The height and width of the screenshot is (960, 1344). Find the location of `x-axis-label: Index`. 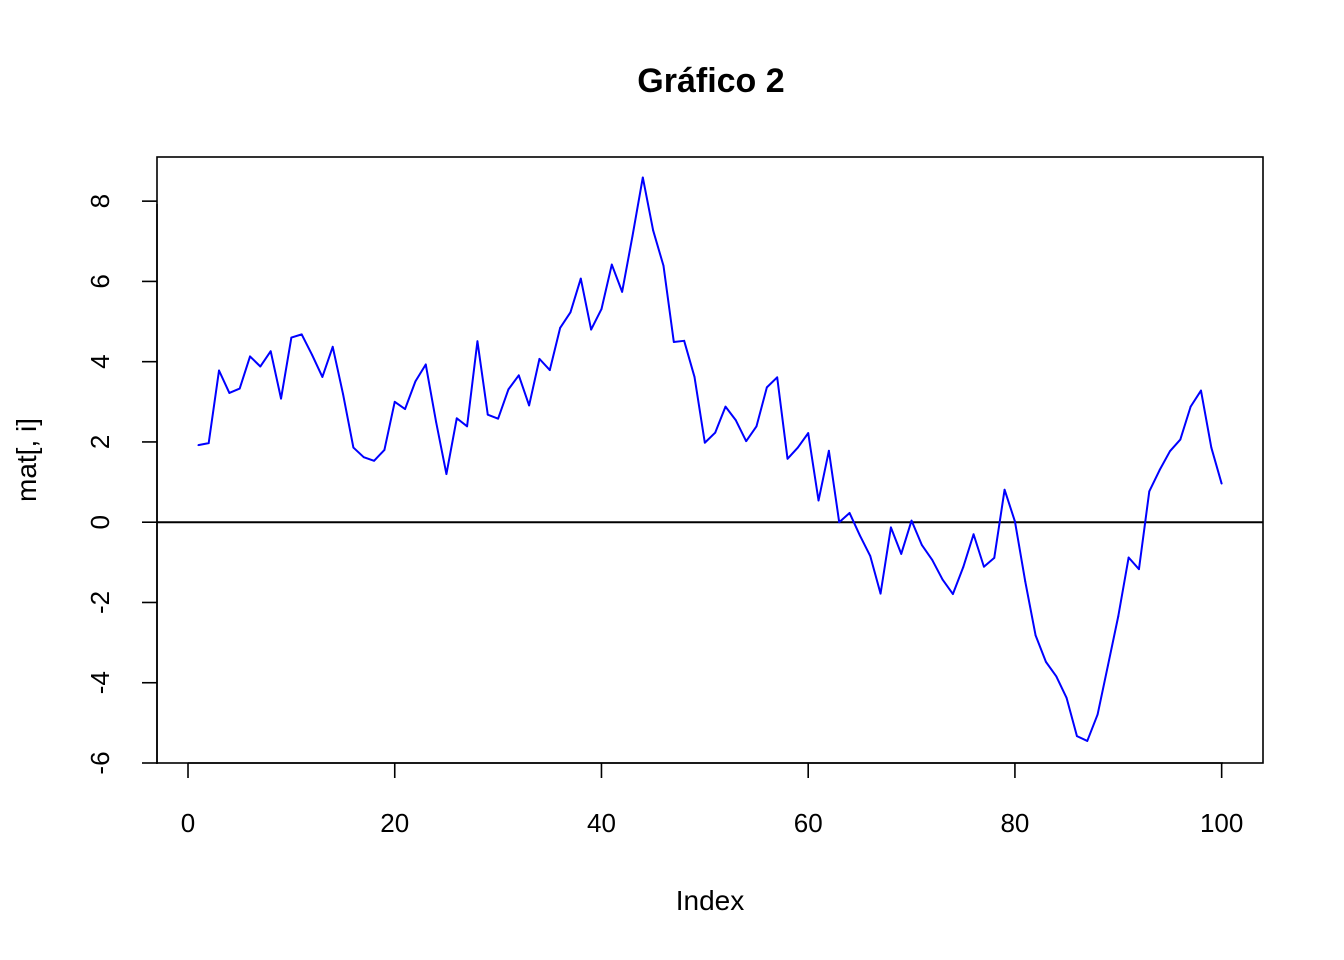

x-axis-label: Index is located at coordinates (710, 900).